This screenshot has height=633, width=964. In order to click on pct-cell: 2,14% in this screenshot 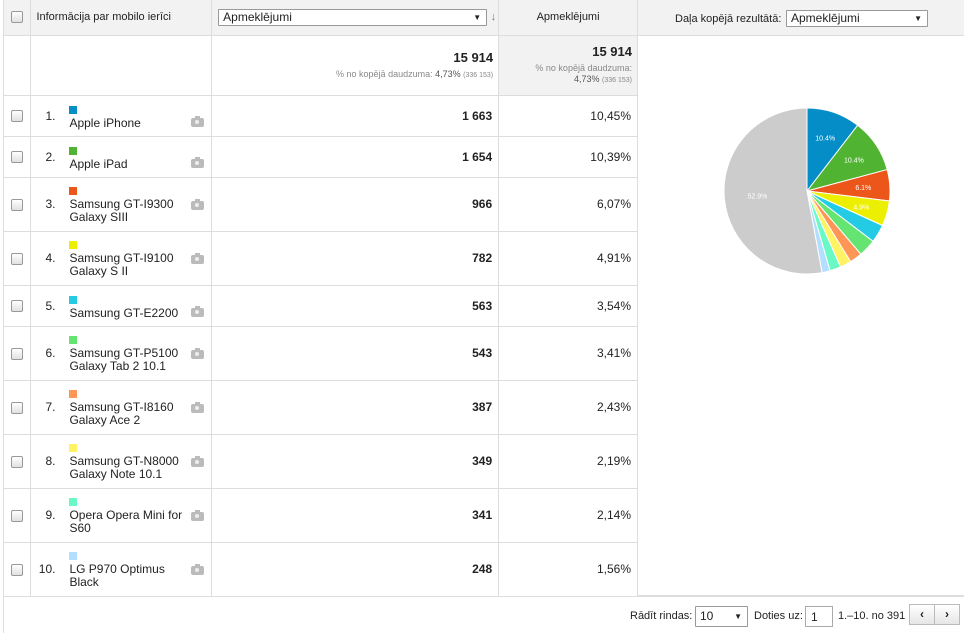, I will do `click(568, 515)`.